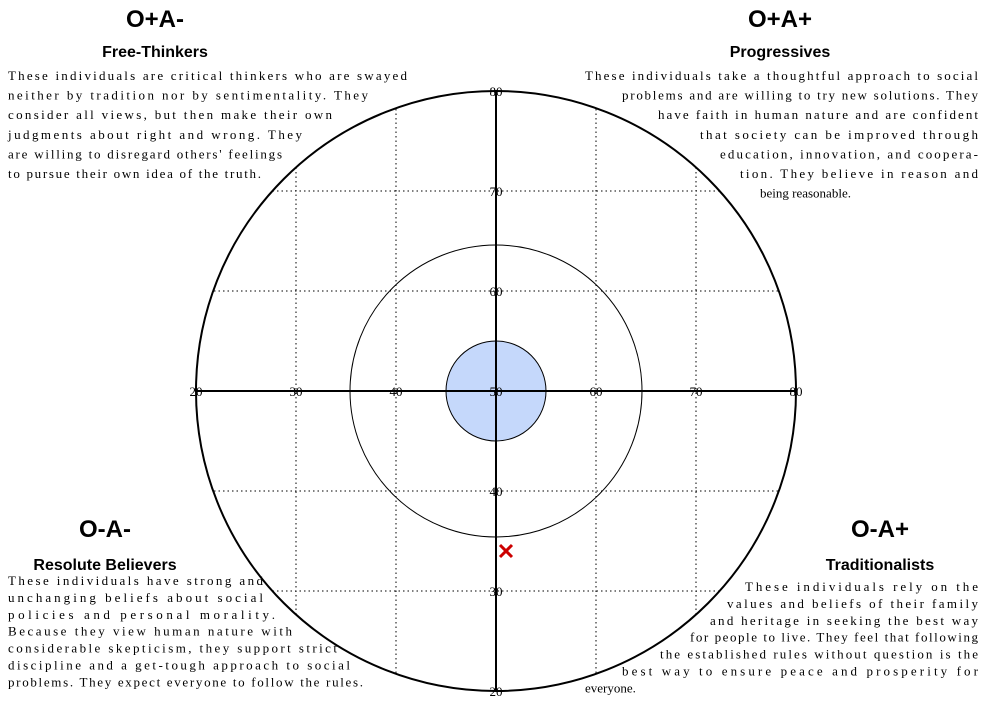  Describe the element at coordinates (296, 391) in the screenshot. I see `x-tick-label: 30` at that location.